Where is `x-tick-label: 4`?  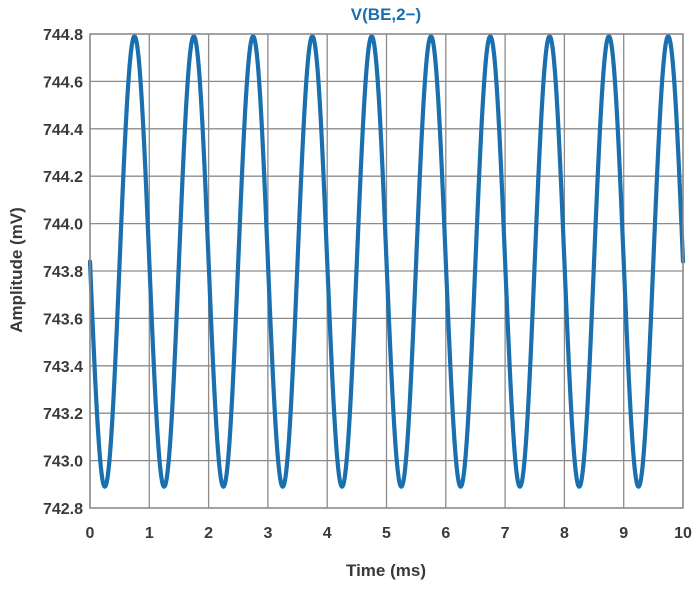 x-tick-label: 4 is located at coordinates (327, 533).